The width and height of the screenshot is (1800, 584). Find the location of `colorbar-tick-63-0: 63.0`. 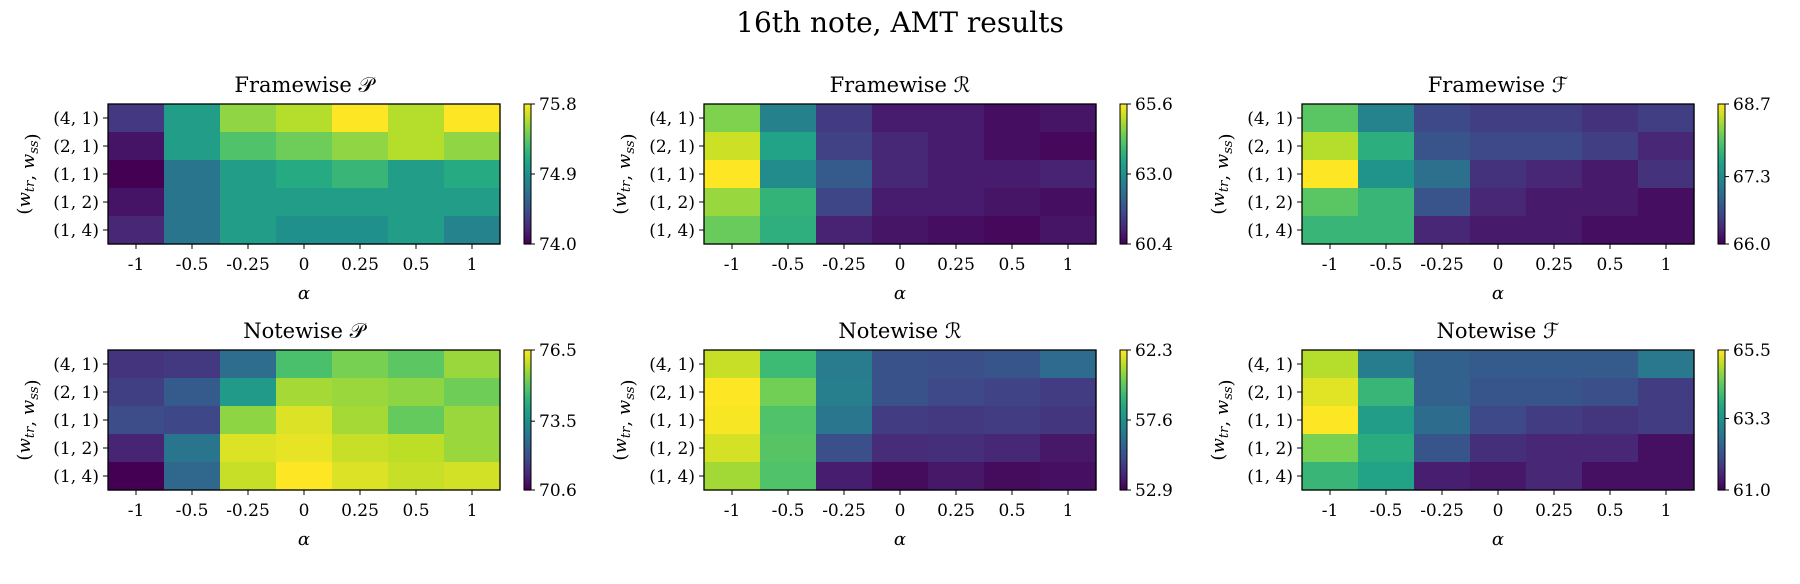

colorbar-tick-63-0: 63.0 is located at coordinates (1154, 175).